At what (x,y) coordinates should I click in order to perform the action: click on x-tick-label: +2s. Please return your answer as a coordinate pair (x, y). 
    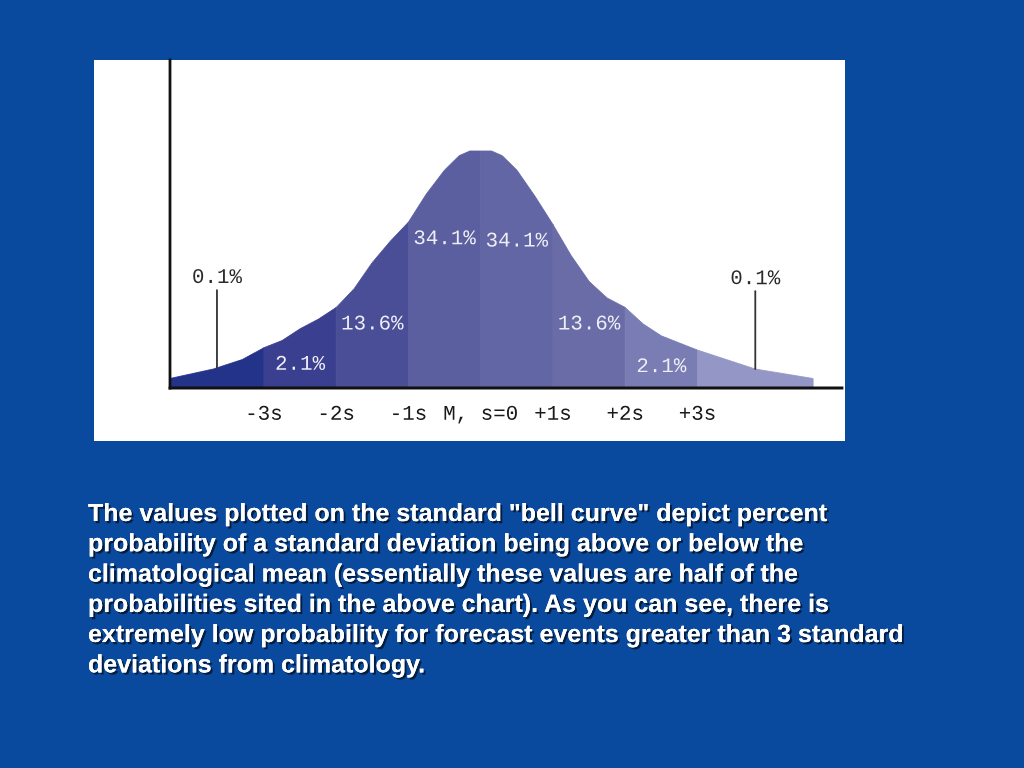
    Looking at the image, I should click on (625, 412).